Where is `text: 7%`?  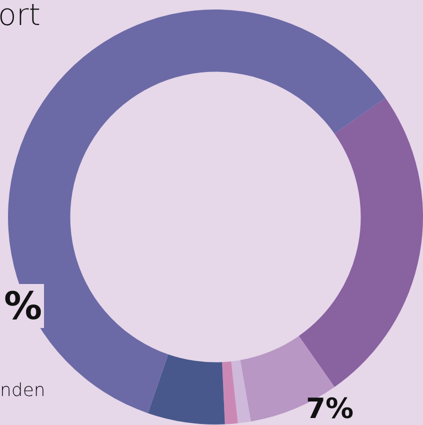
text: 7% is located at coordinates (330, 408).